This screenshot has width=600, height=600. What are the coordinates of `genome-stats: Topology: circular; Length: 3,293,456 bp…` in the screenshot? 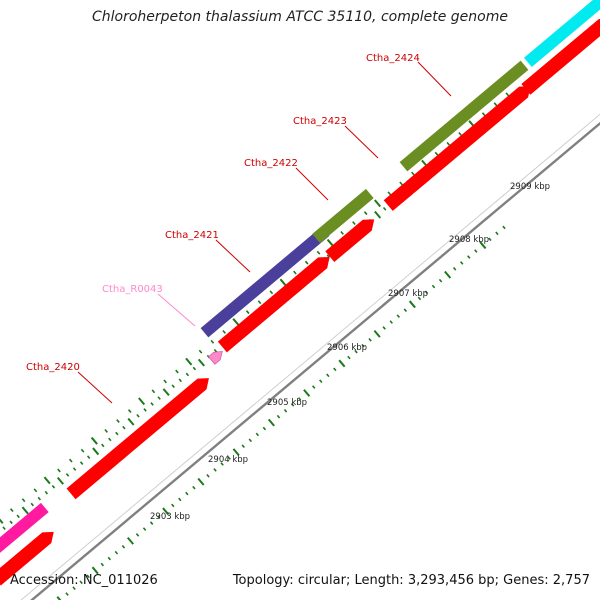 It's located at (411, 580).